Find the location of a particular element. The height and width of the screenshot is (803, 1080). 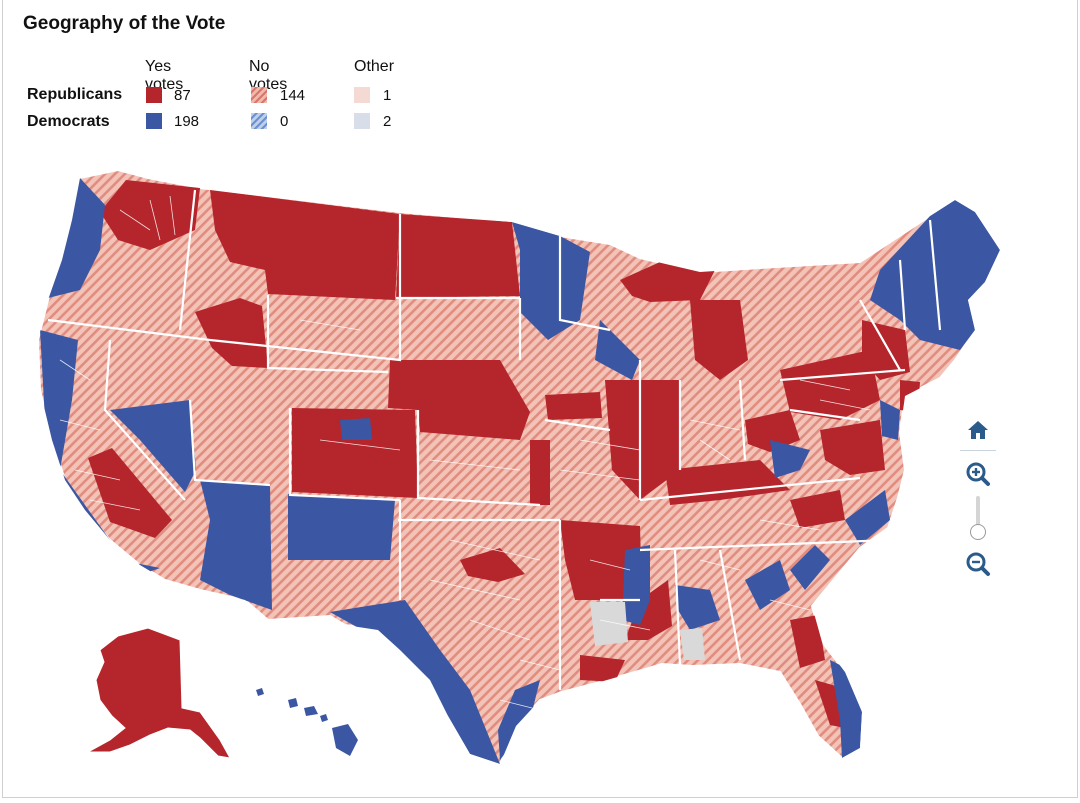

no-data-districts is located at coordinates (647, 631).